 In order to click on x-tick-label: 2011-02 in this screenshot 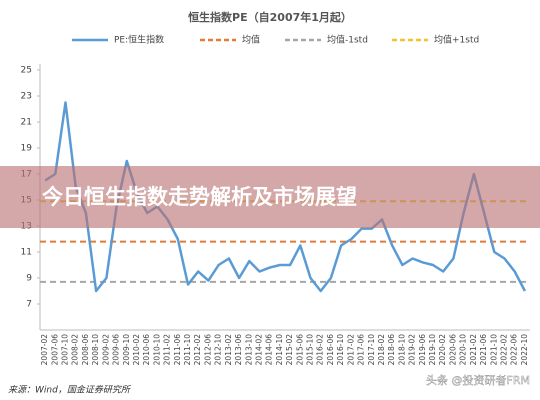, I will do `click(167, 350)`.